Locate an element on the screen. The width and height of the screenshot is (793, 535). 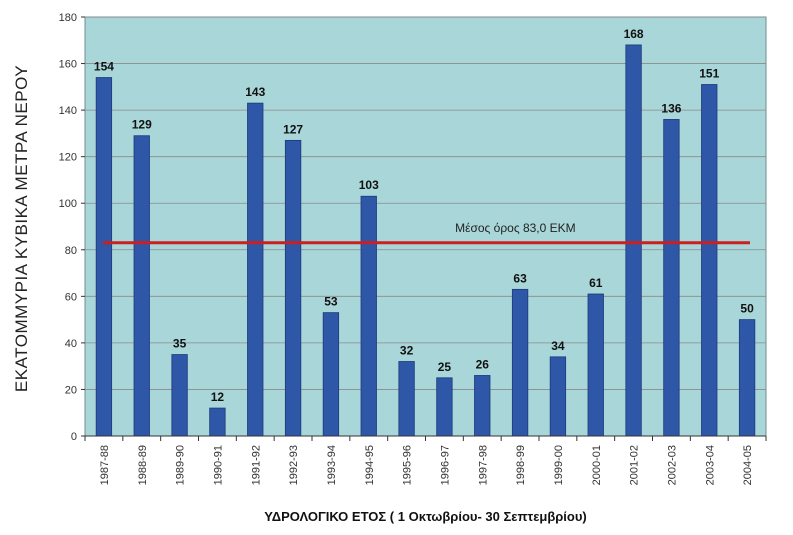
y-tick-label: 120 is located at coordinates (68, 158).